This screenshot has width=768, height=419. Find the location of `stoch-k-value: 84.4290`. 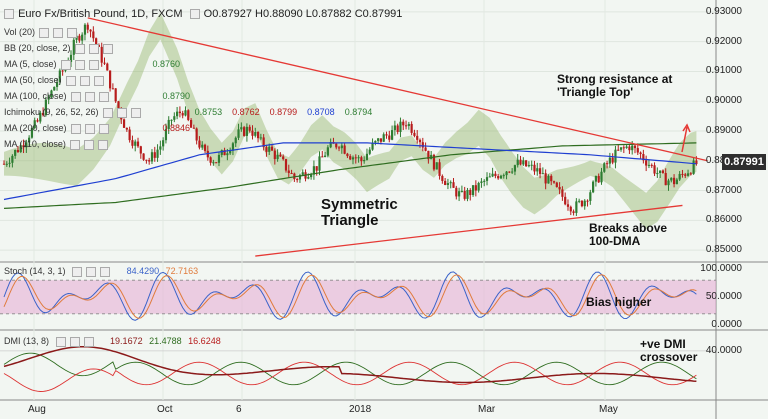

stoch-k-value: 84.4290 is located at coordinates (143, 271).